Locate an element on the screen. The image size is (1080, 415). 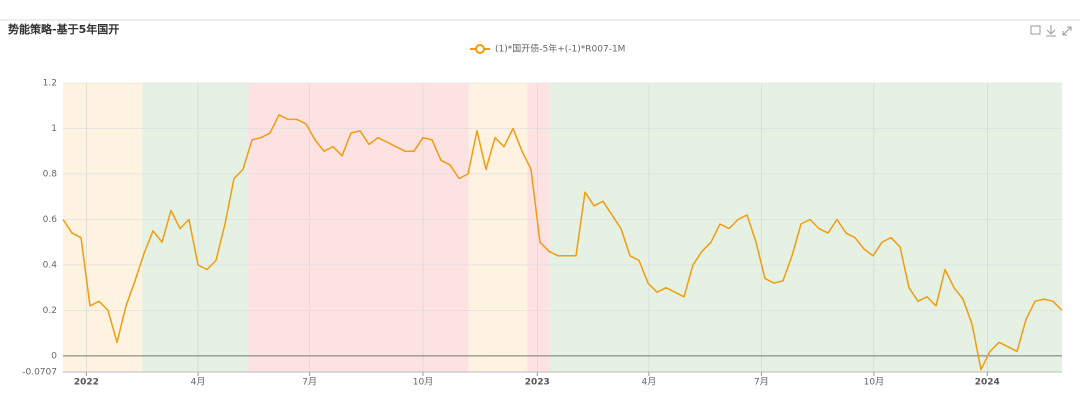
y-tick-label: 0.6 is located at coordinates (50, 220).